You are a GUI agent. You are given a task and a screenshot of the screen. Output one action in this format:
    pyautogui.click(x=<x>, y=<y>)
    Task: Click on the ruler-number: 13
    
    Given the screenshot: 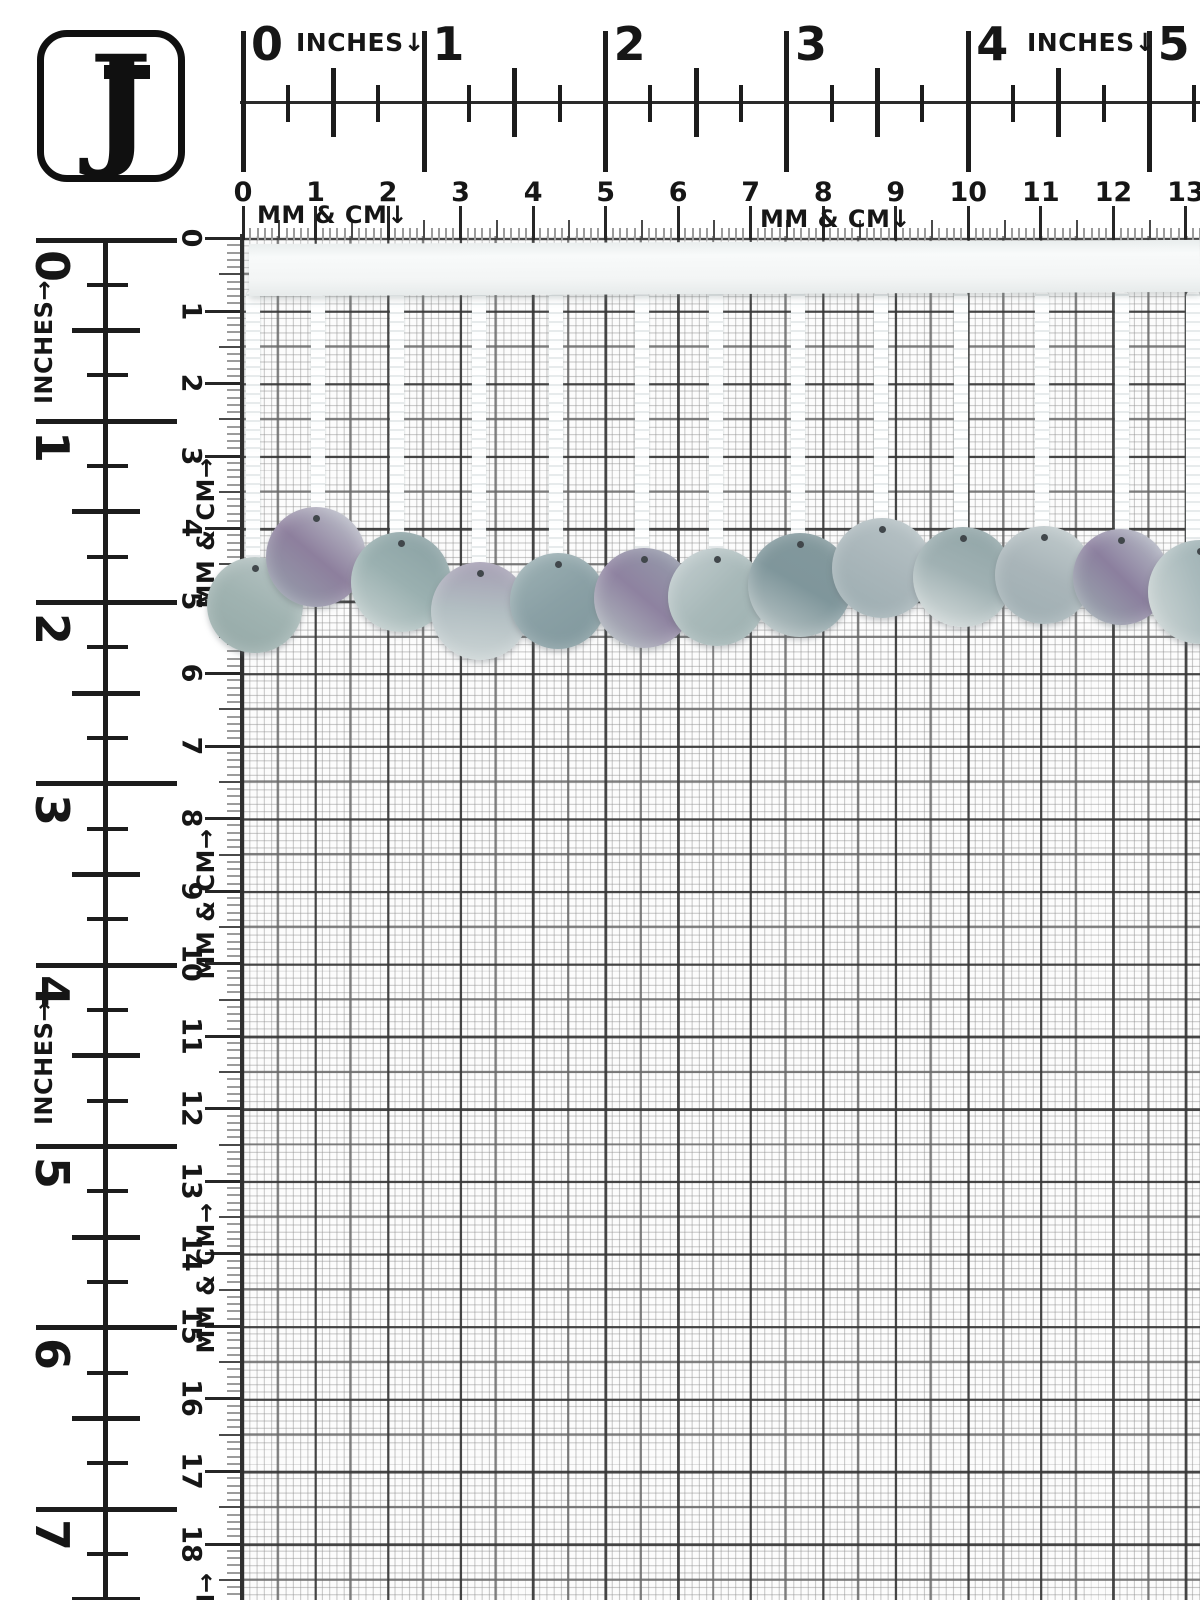 What is the action you would take?
    pyautogui.click(x=1183, y=192)
    